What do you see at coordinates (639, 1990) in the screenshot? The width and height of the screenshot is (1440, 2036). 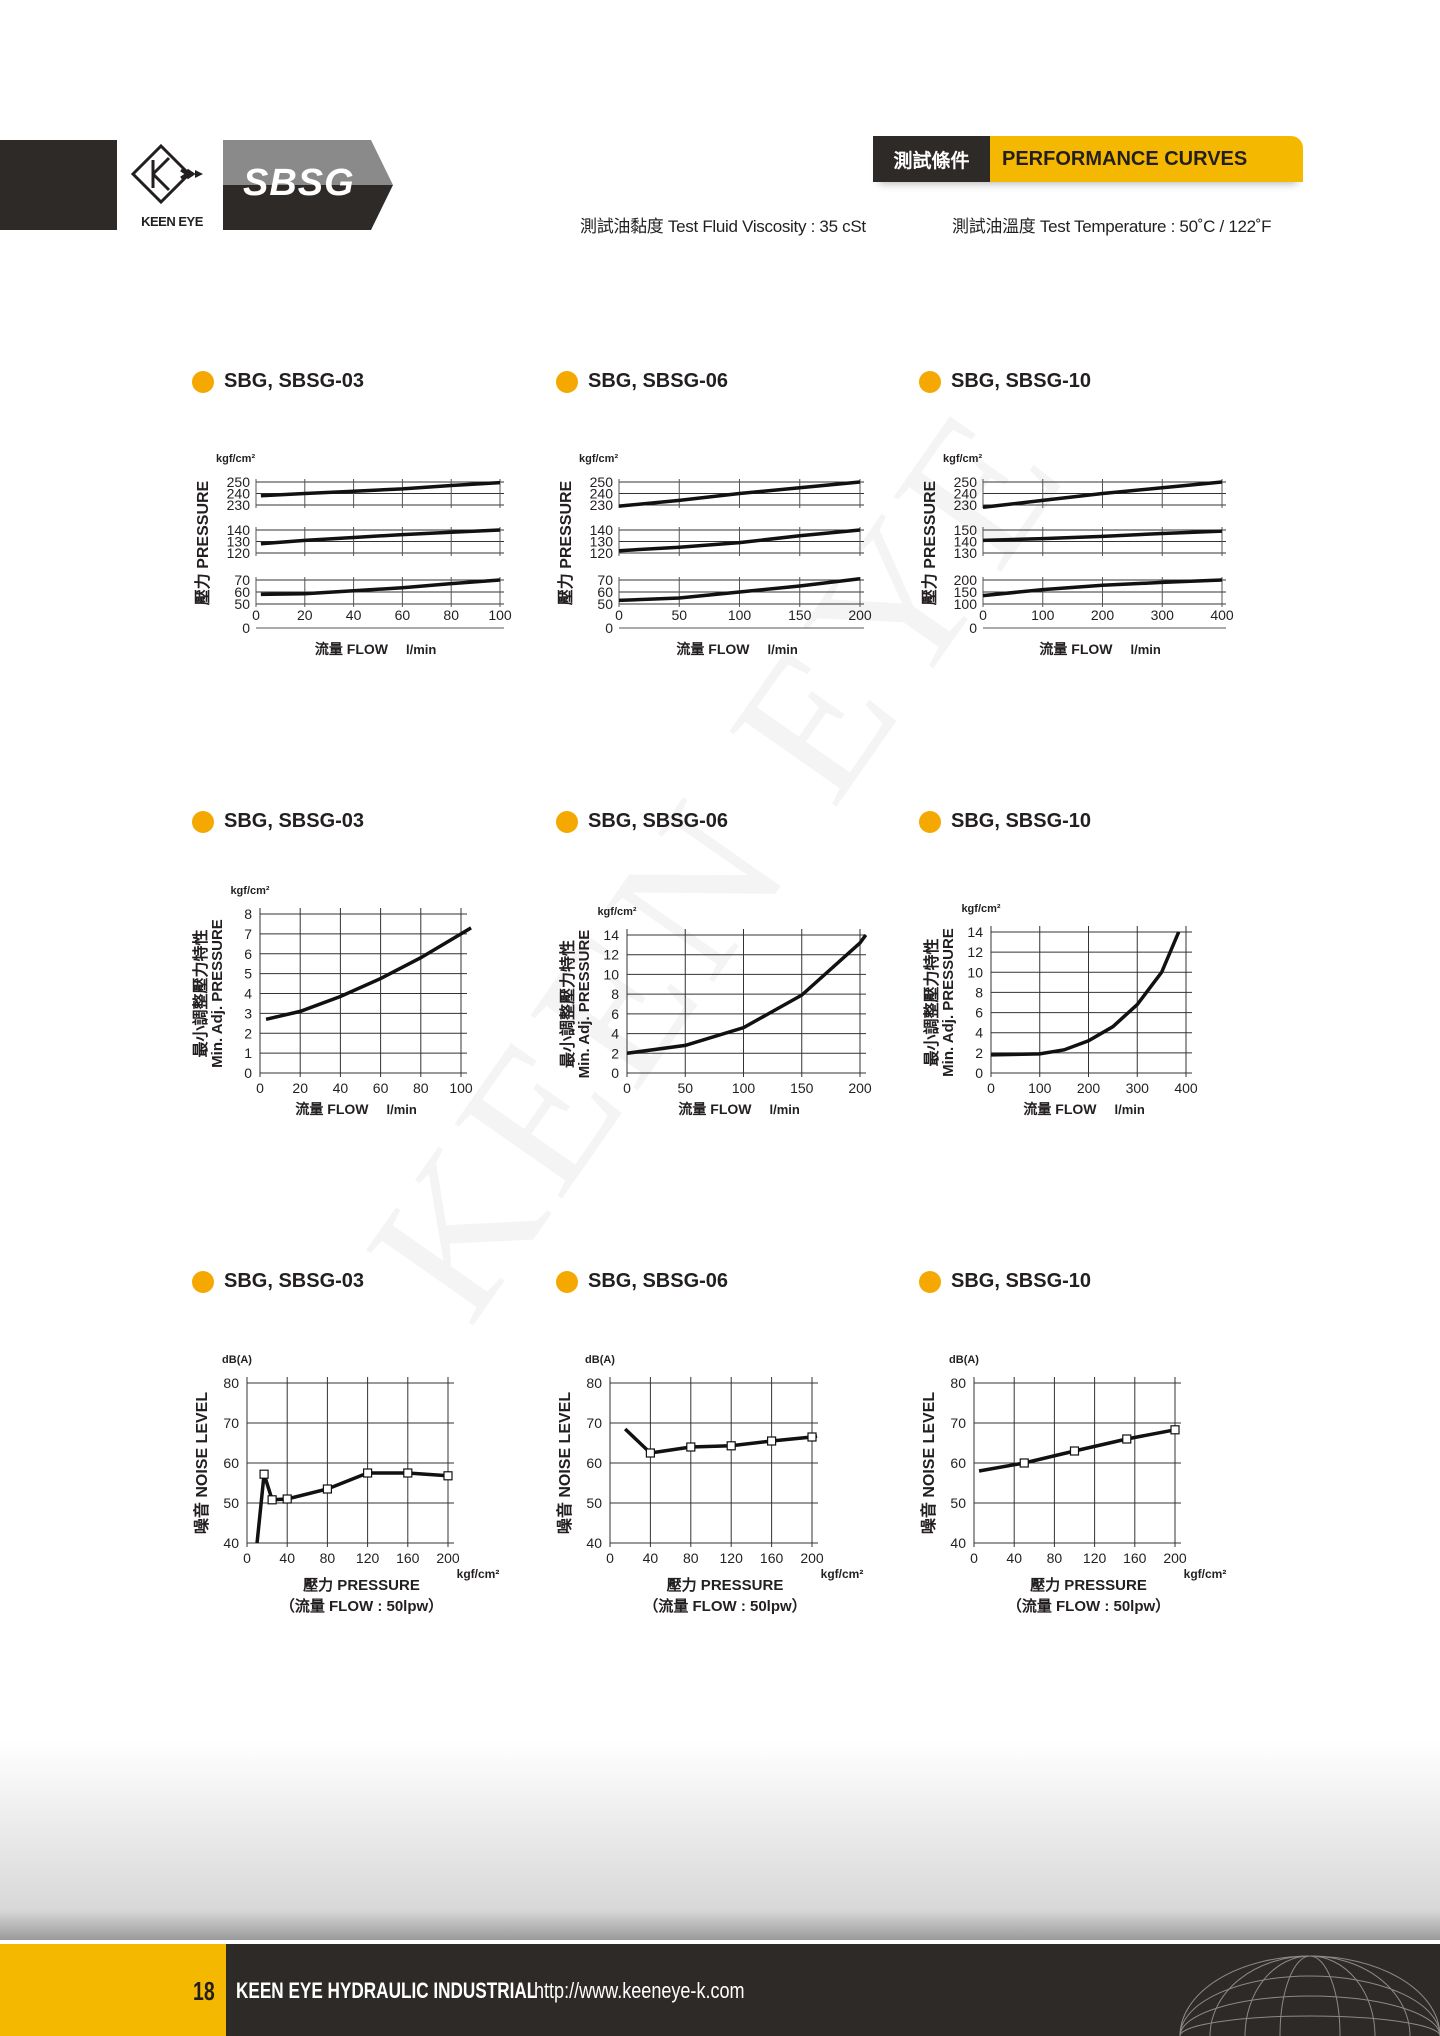 I see `website-link: http://www.keeneye-k.com` at bounding box center [639, 1990].